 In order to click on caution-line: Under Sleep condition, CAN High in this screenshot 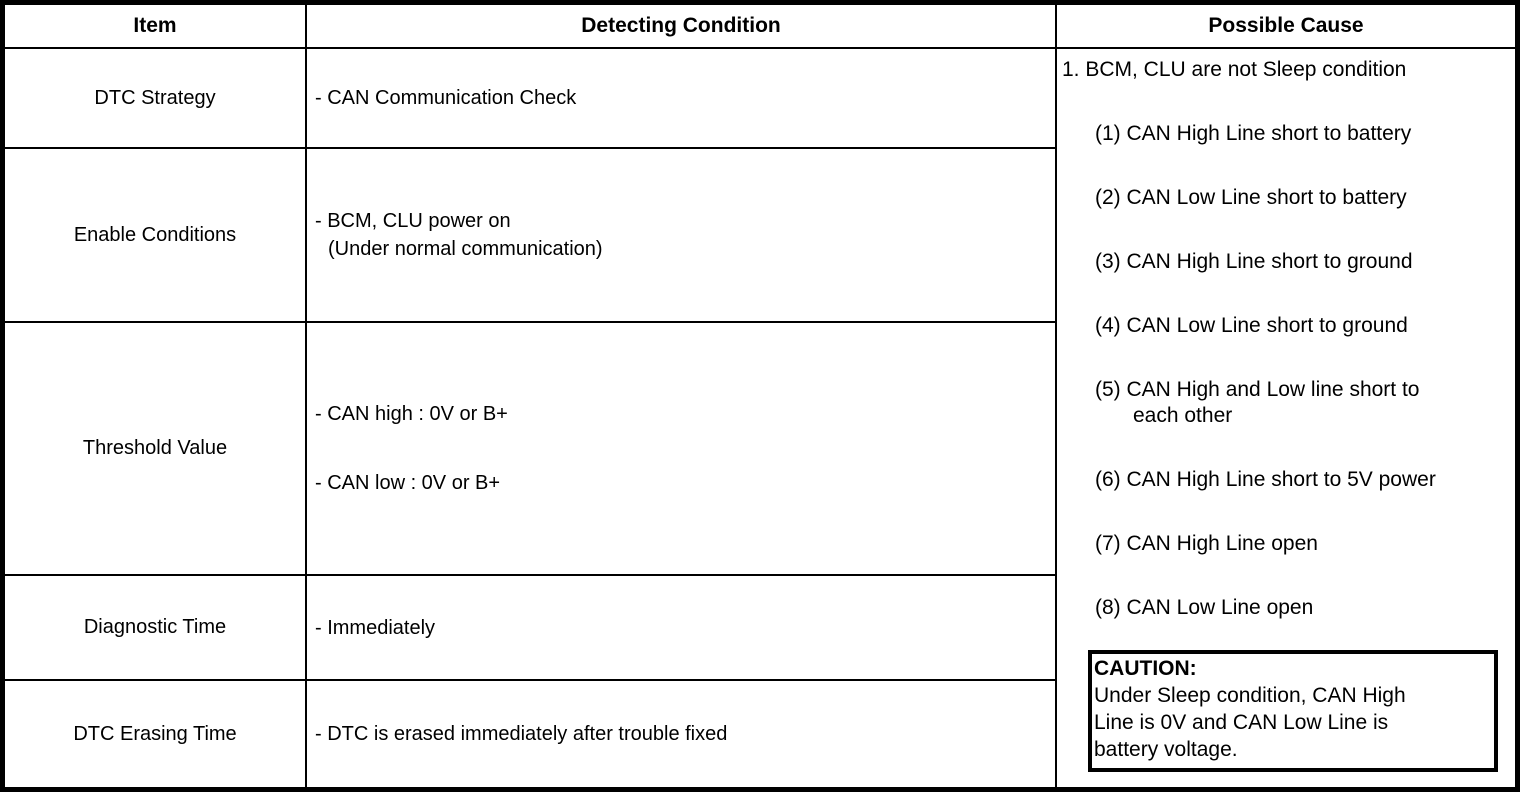, I will do `click(1250, 695)`.